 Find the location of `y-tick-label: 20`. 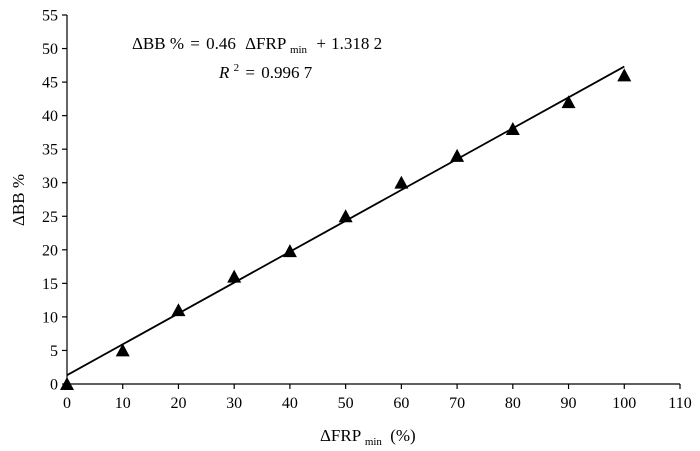

y-tick-label: 20 is located at coordinates (50, 250).